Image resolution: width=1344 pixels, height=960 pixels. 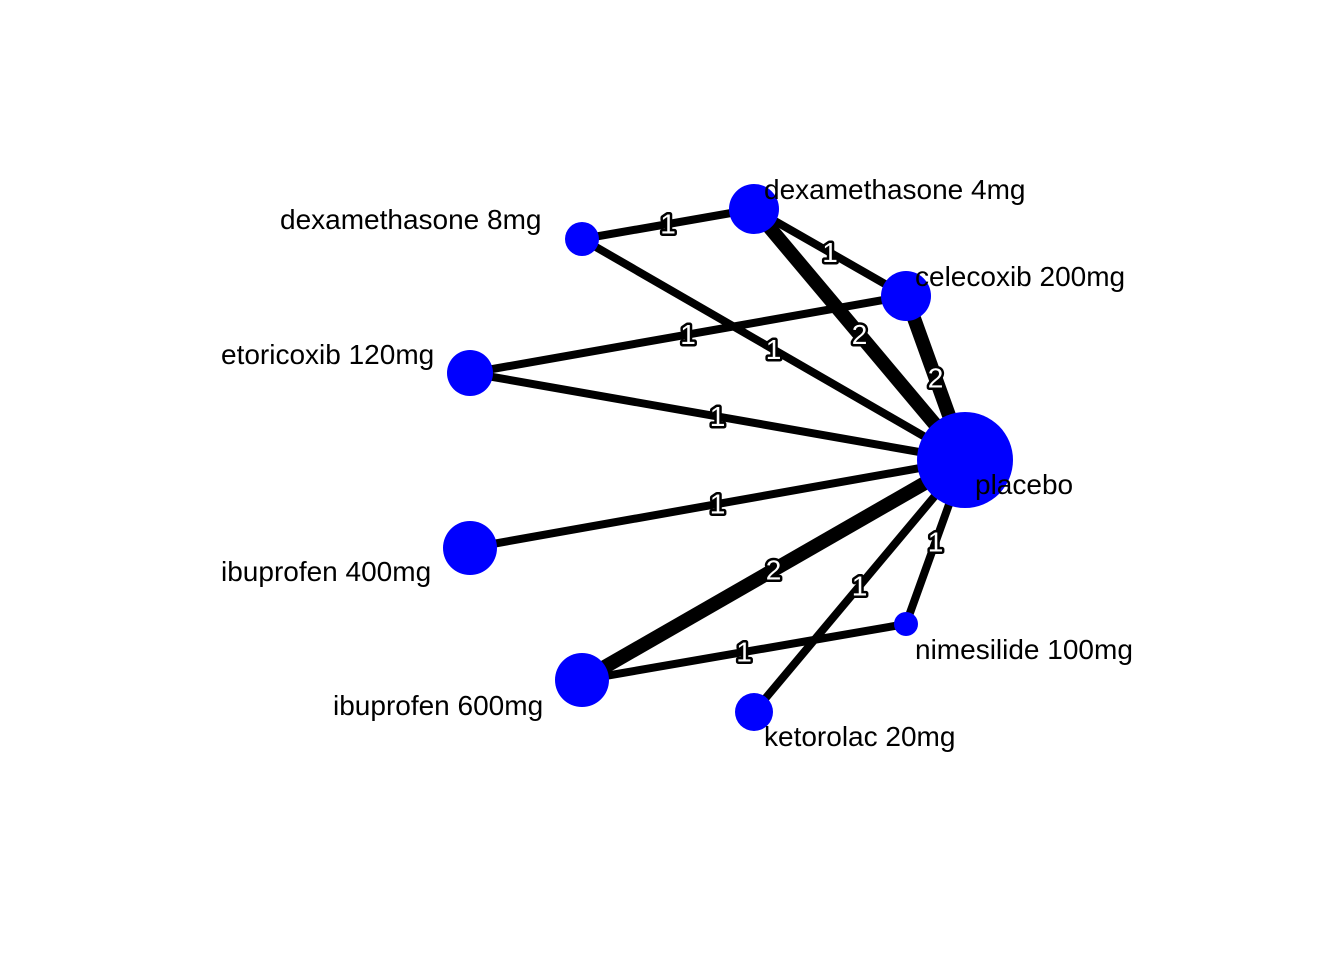 What do you see at coordinates (906, 296) in the screenshot?
I see `node-cel200` at bounding box center [906, 296].